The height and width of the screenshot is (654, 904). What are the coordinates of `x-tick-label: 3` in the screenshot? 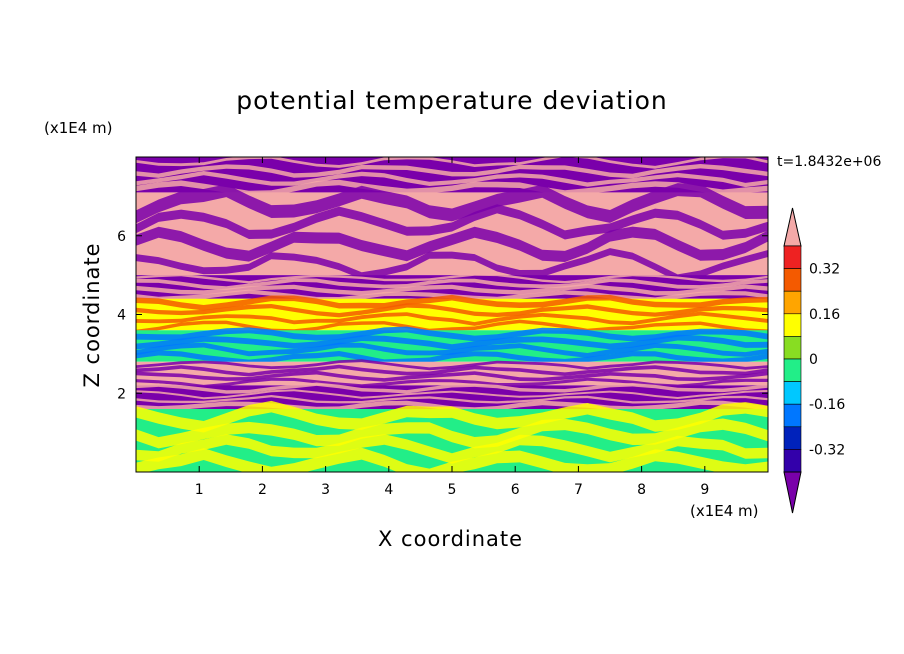 It's located at (325, 490).